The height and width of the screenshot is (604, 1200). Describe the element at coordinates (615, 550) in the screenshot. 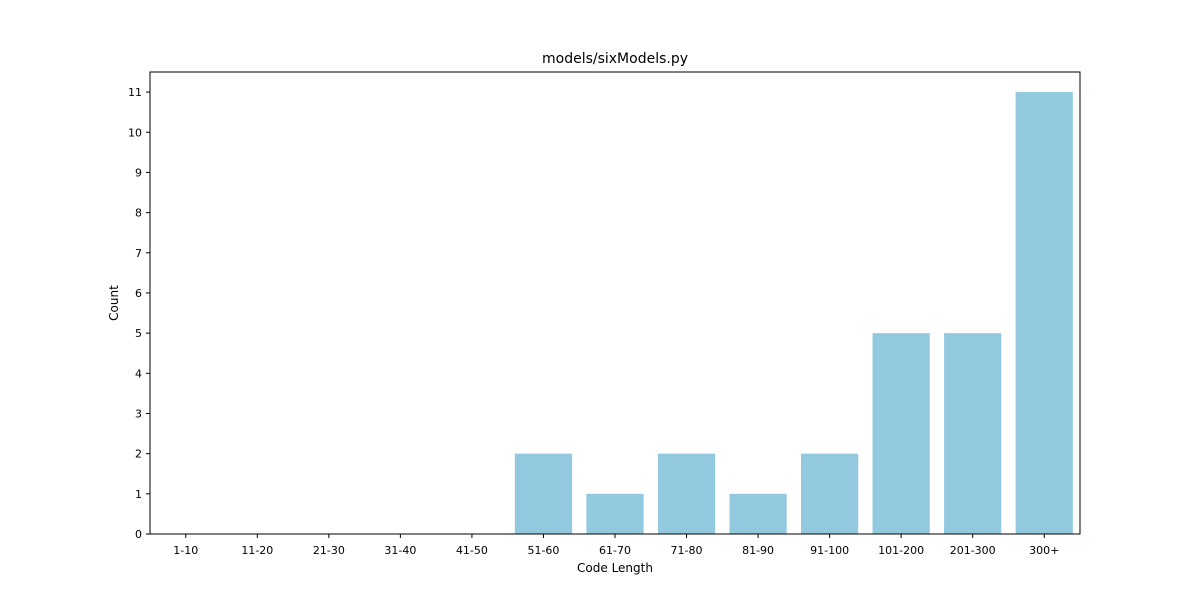

I see `x-tick-label: 61-70` at that location.